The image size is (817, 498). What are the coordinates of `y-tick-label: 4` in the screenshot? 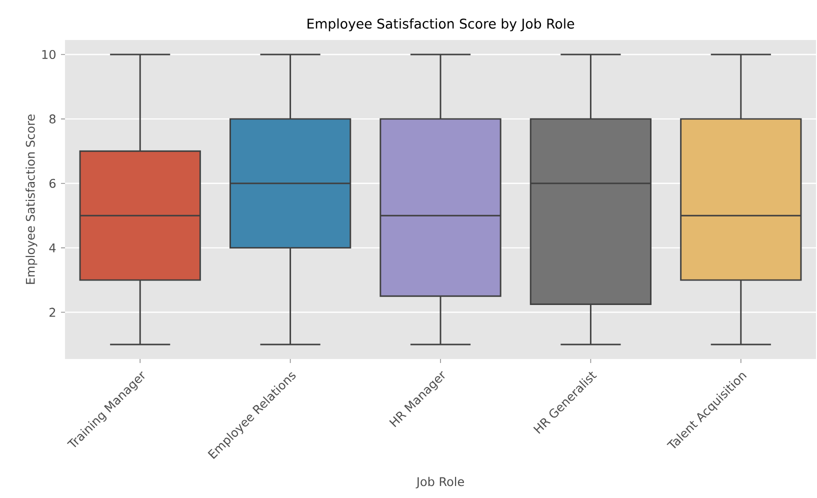 It's located at (52, 247).